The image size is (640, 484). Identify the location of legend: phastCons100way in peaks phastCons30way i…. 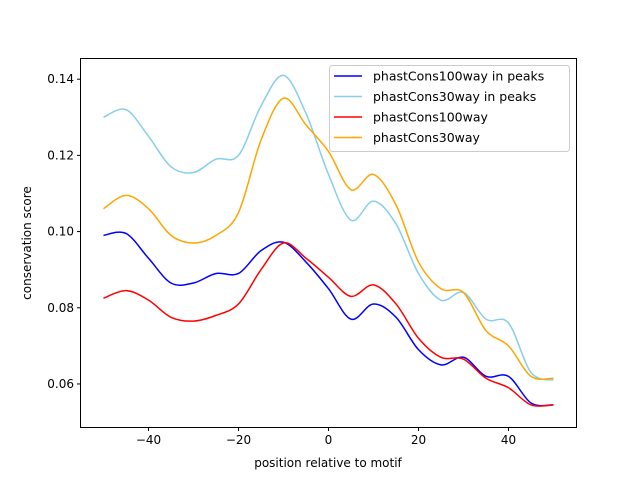
(449, 108).